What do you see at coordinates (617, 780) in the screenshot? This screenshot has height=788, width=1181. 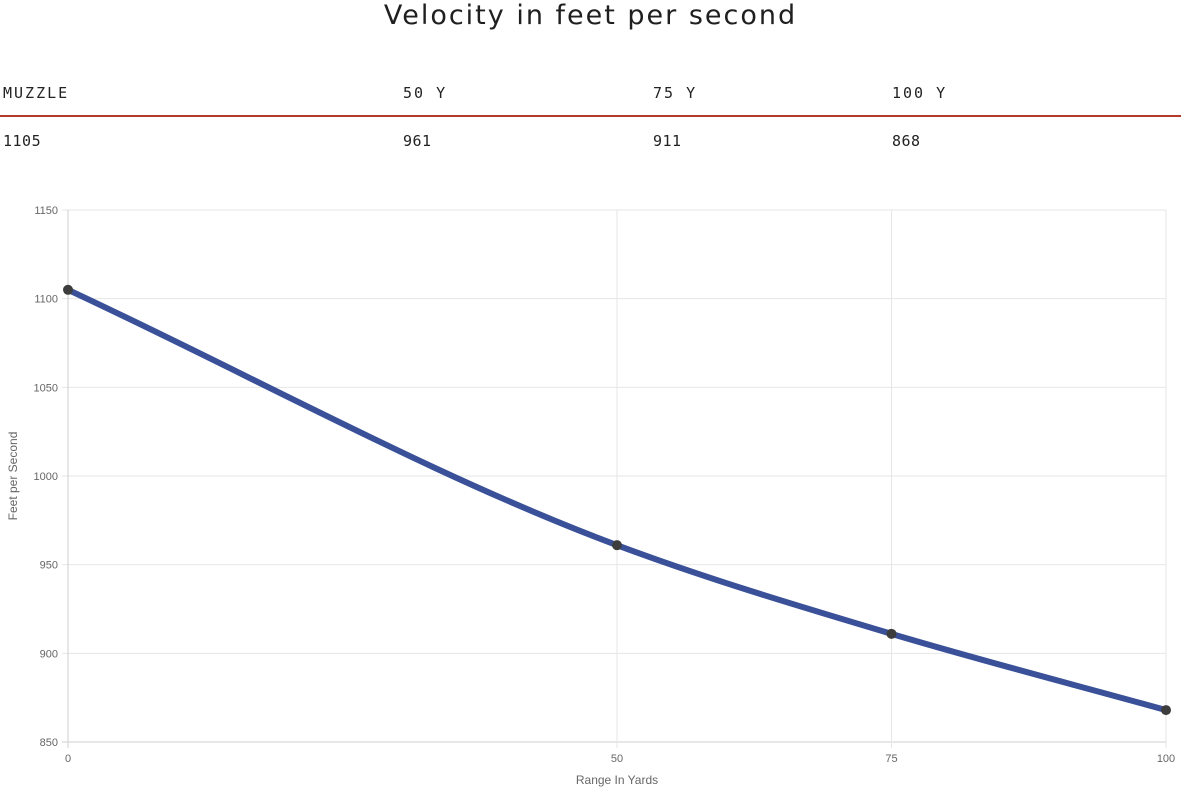 I see `x-axis-title: Range In Yards` at bounding box center [617, 780].